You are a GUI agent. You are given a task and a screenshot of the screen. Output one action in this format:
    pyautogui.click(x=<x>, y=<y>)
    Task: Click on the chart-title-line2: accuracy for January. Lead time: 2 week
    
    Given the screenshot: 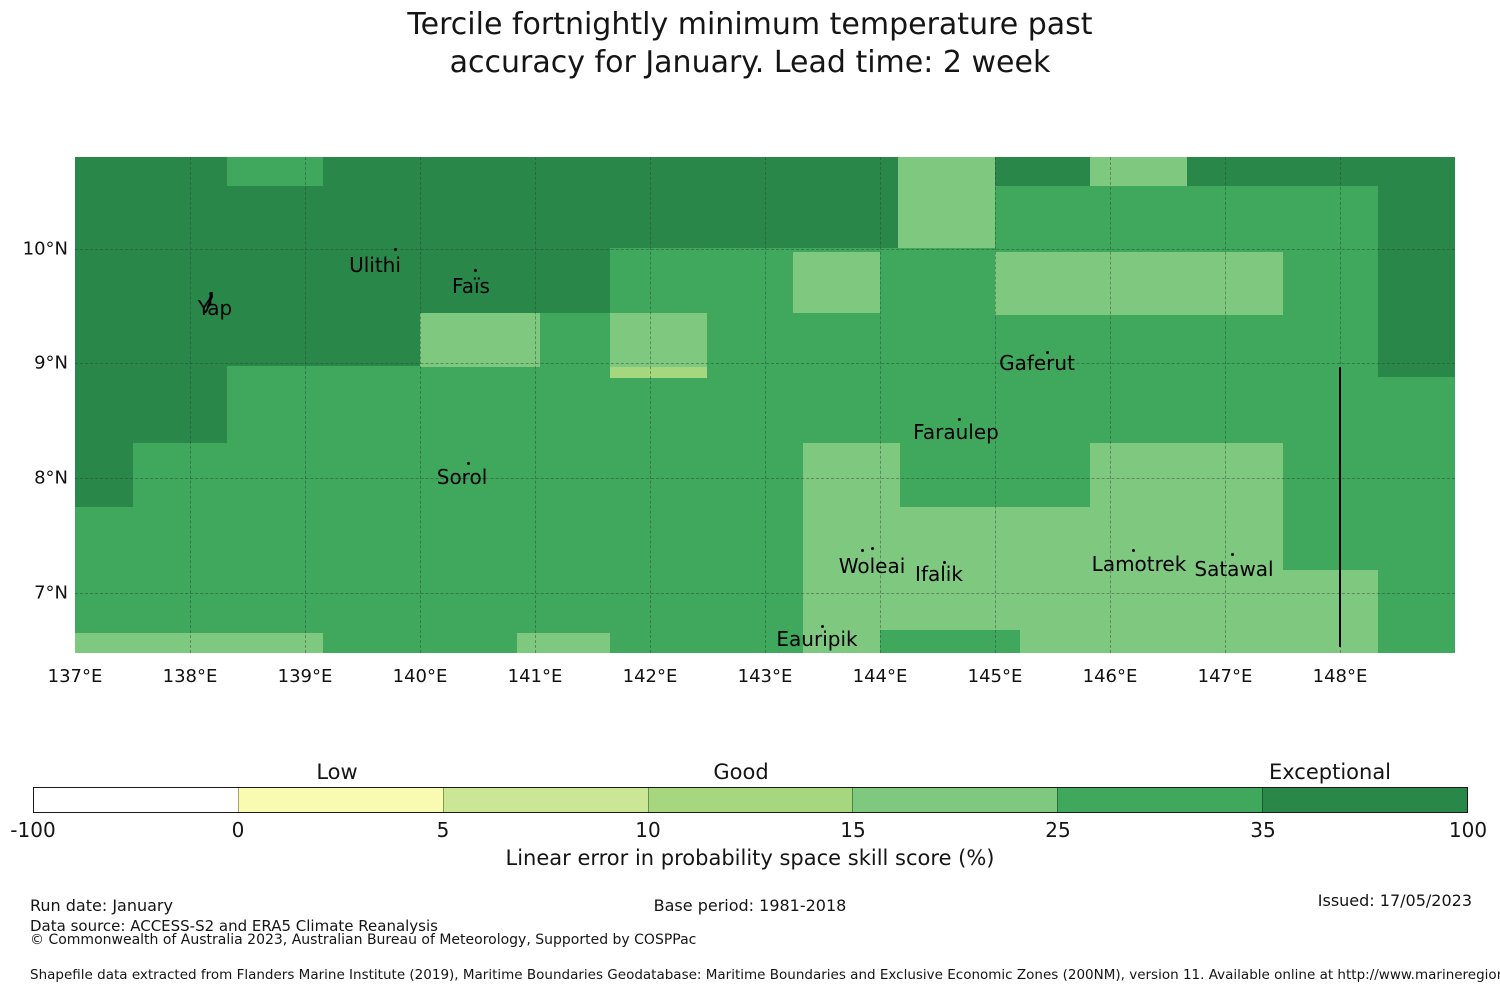 What is the action you would take?
    pyautogui.click(x=750, y=62)
    